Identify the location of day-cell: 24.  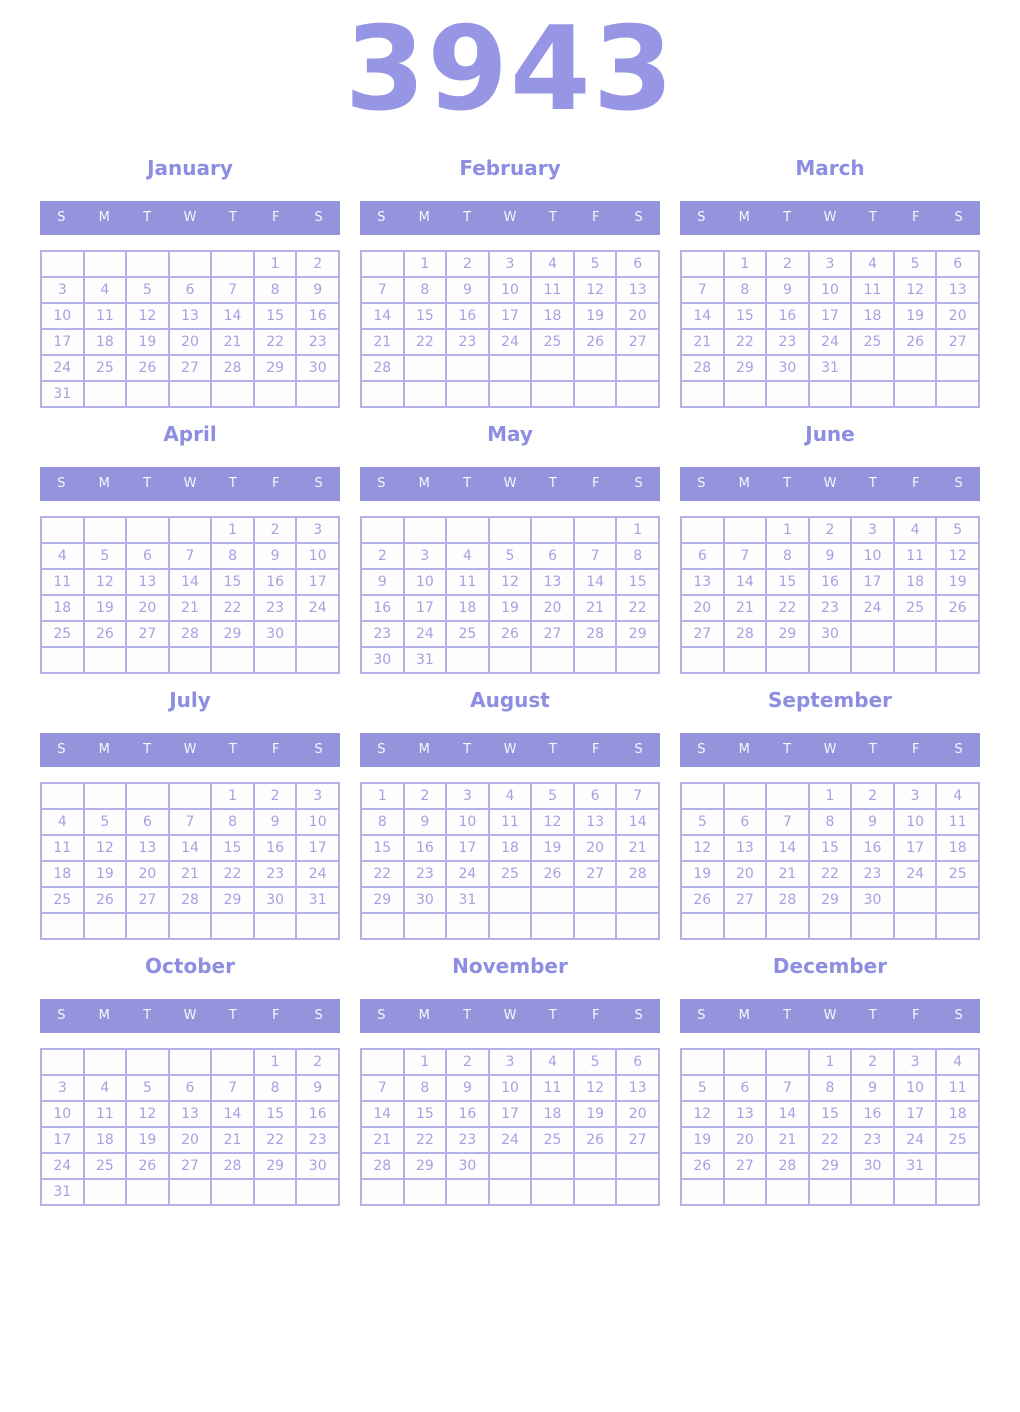
(511, 342).